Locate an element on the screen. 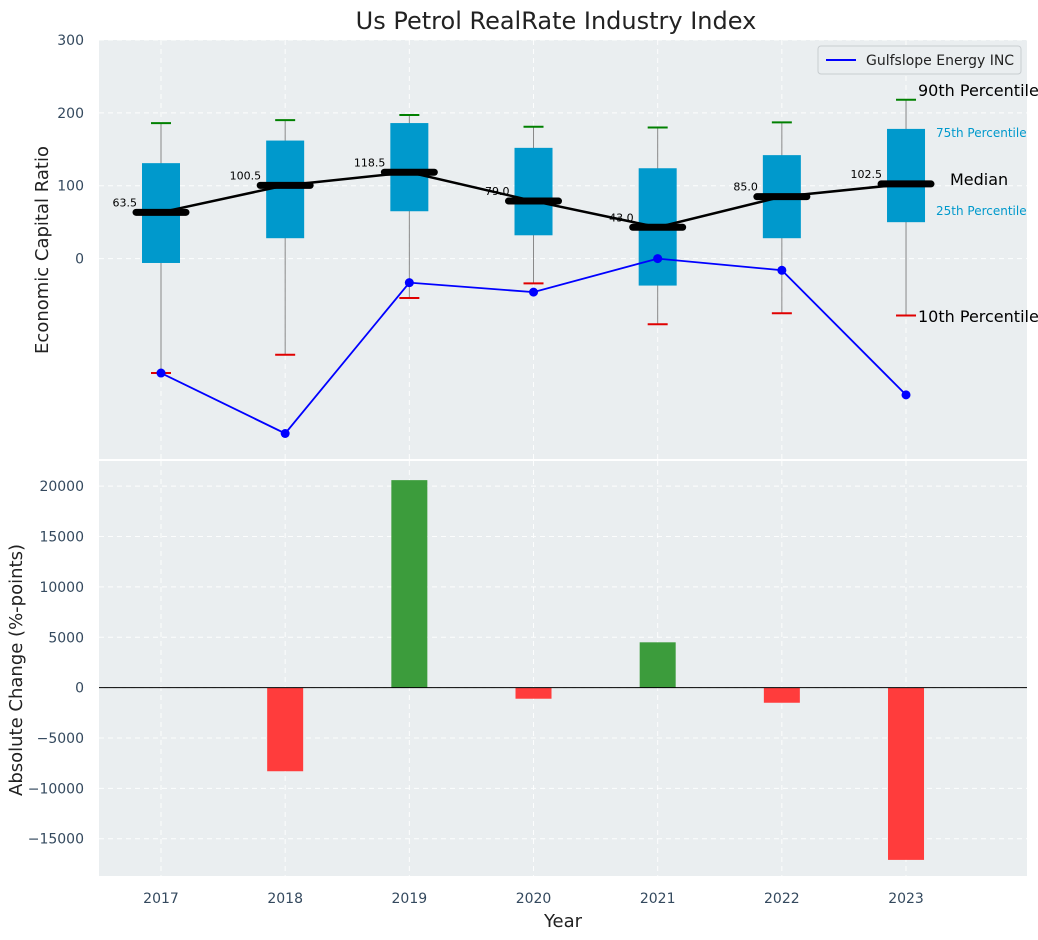  company-point-2017 is located at coordinates (161, 373).